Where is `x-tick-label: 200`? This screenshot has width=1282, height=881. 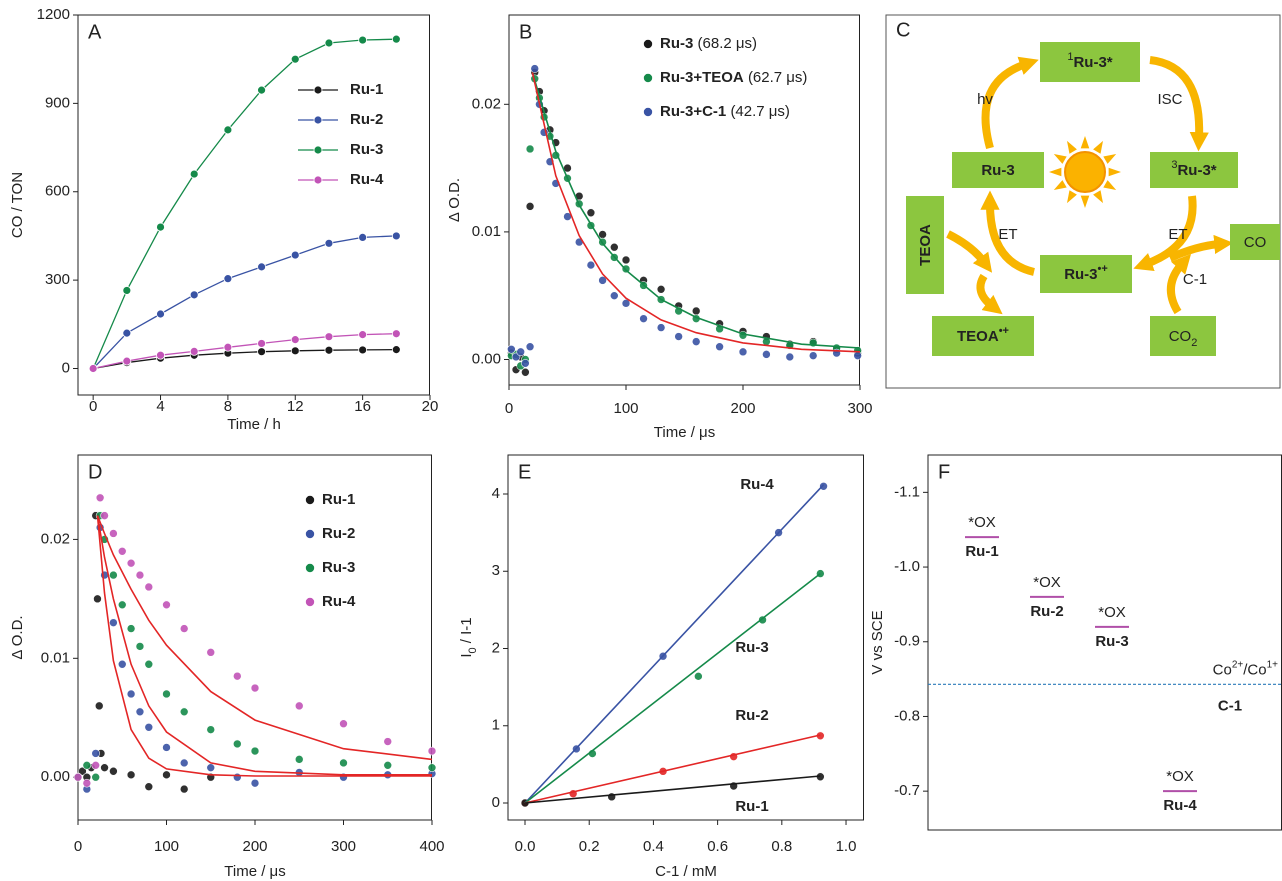
x-tick-label: 200 is located at coordinates (742, 408).